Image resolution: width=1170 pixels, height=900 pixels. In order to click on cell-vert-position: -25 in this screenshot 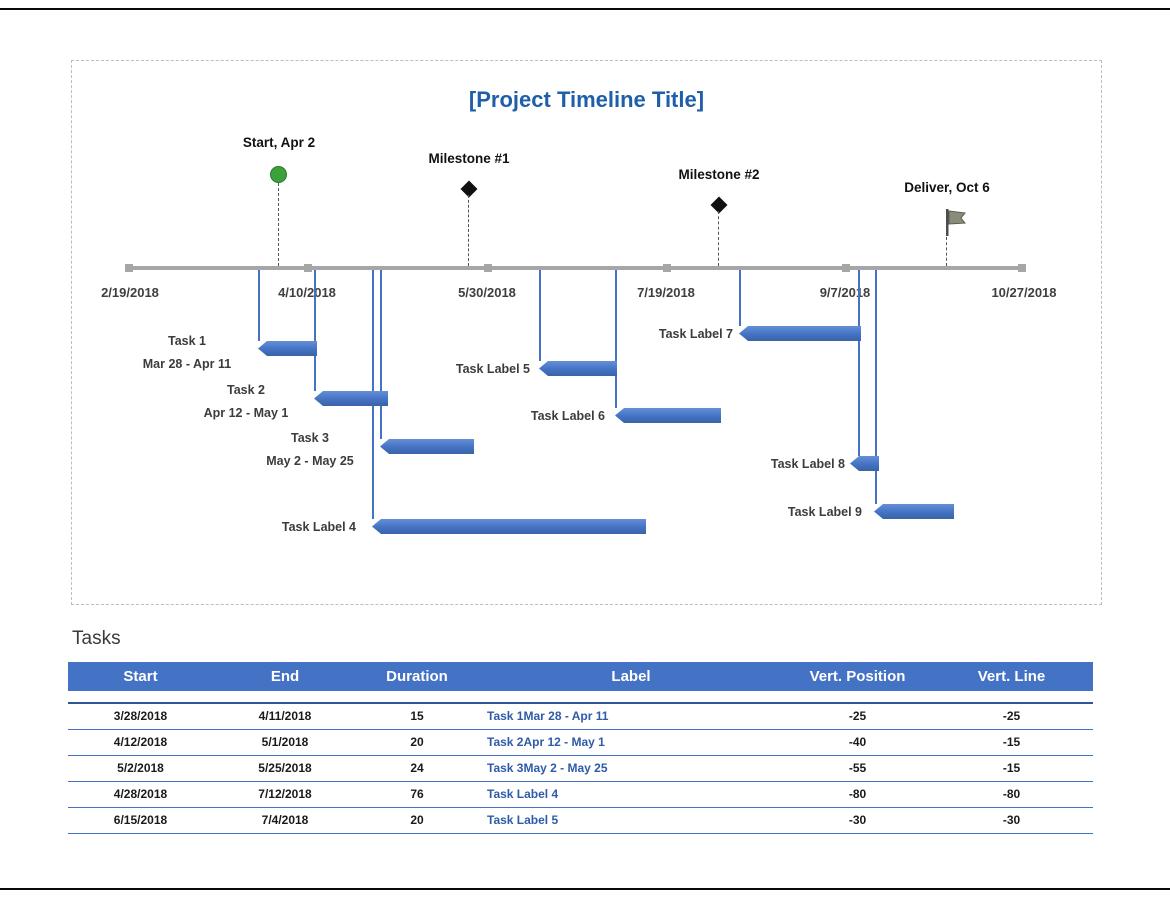, I will do `click(857, 716)`.